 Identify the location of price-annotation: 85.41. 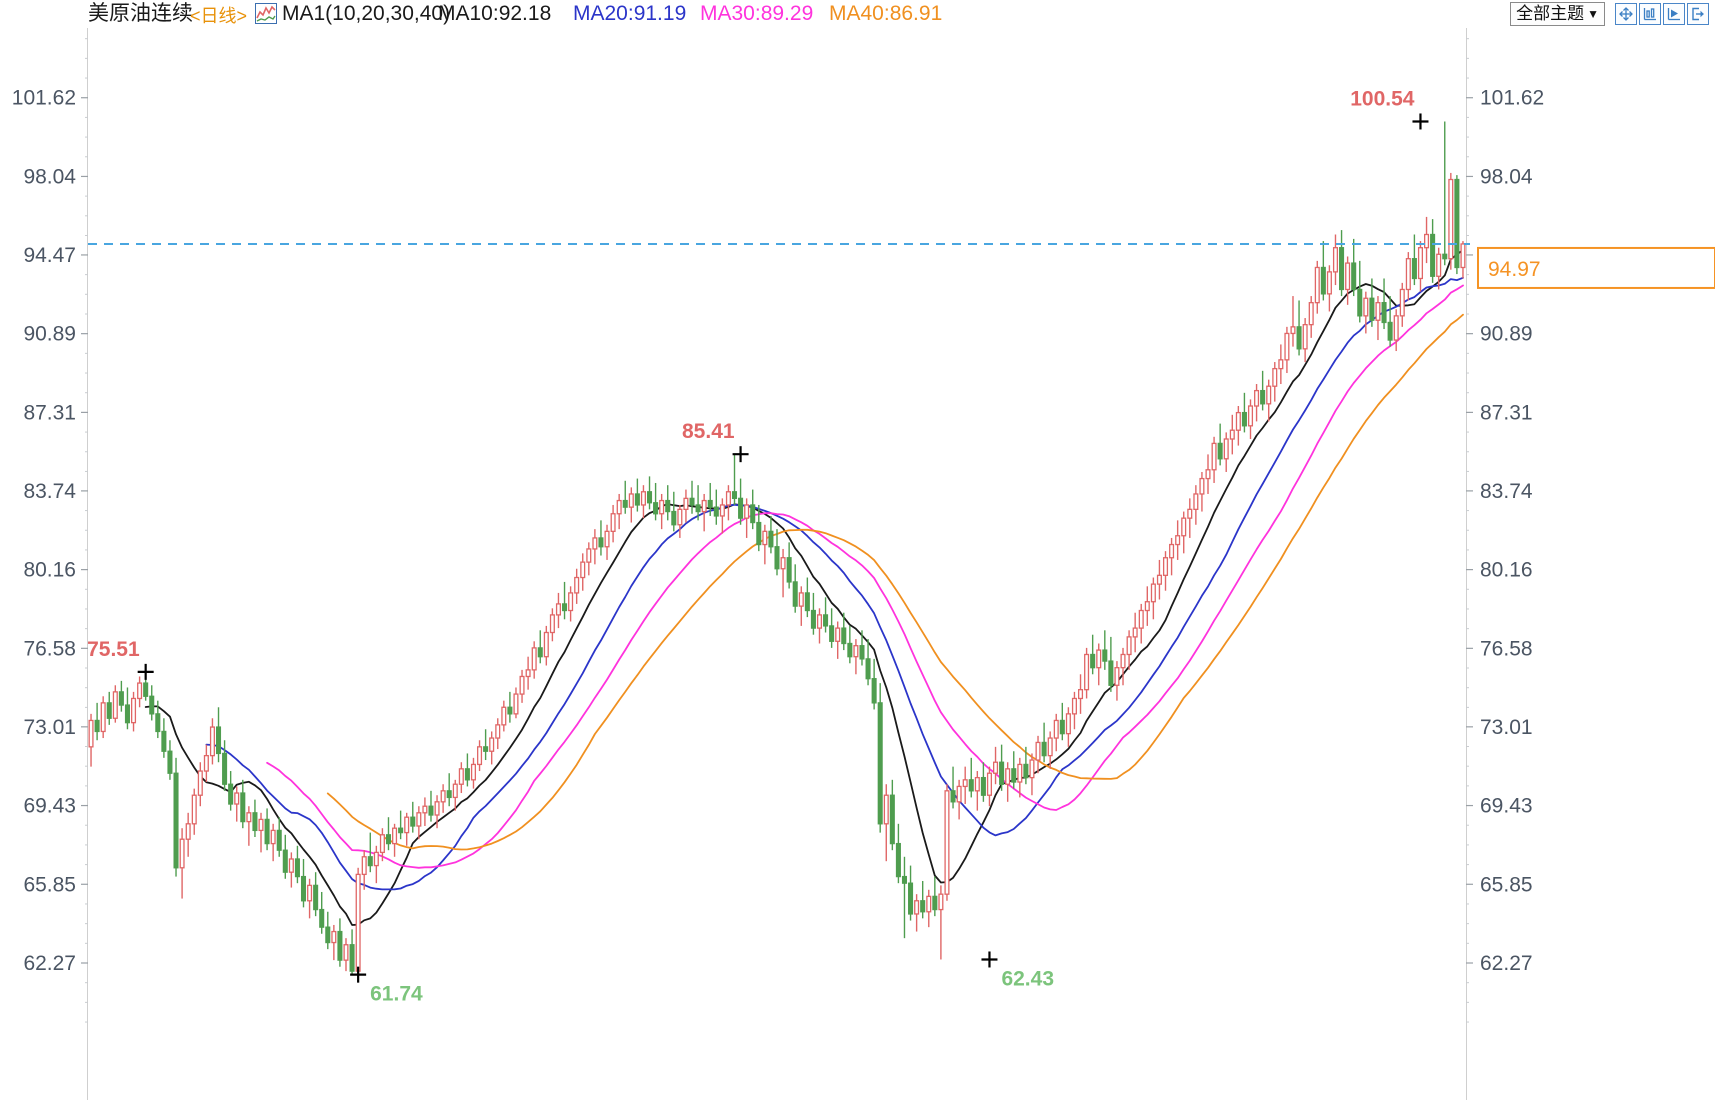
(715, 441).